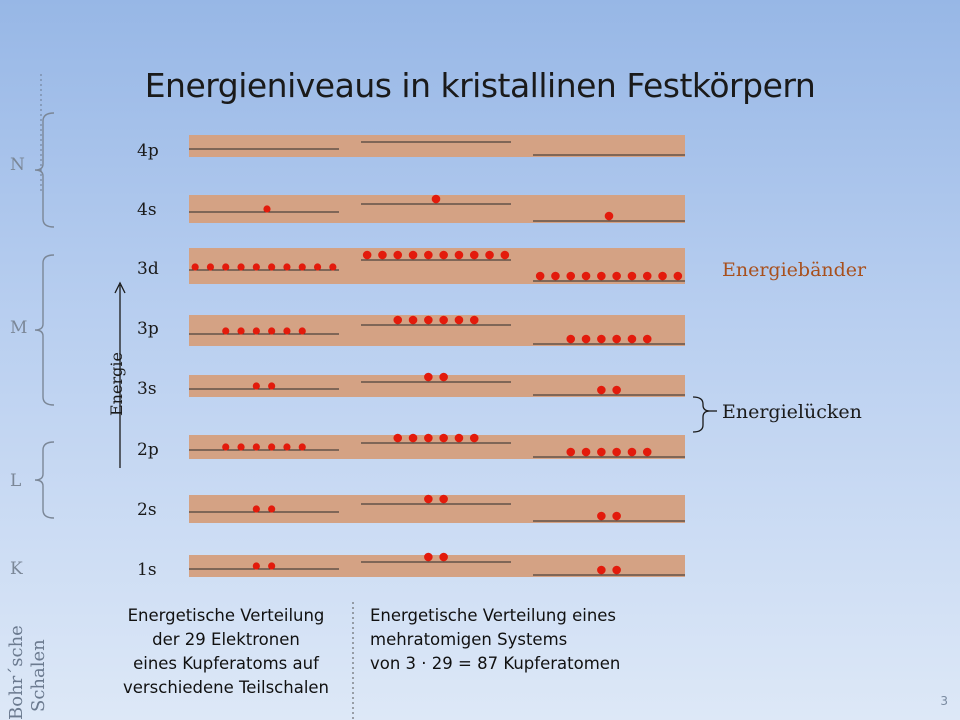  What do you see at coordinates (469, 639) in the screenshot?
I see `caption-line: mehratomigen Systems` at bounding box center [469, 639].